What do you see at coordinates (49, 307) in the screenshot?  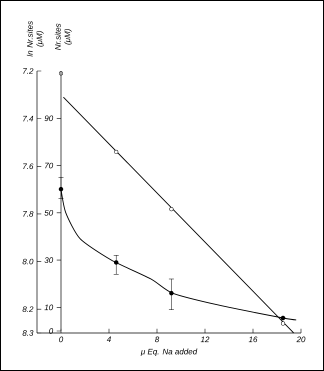 I see `y2-tick-label: 10` at bounding box center [49, 307].